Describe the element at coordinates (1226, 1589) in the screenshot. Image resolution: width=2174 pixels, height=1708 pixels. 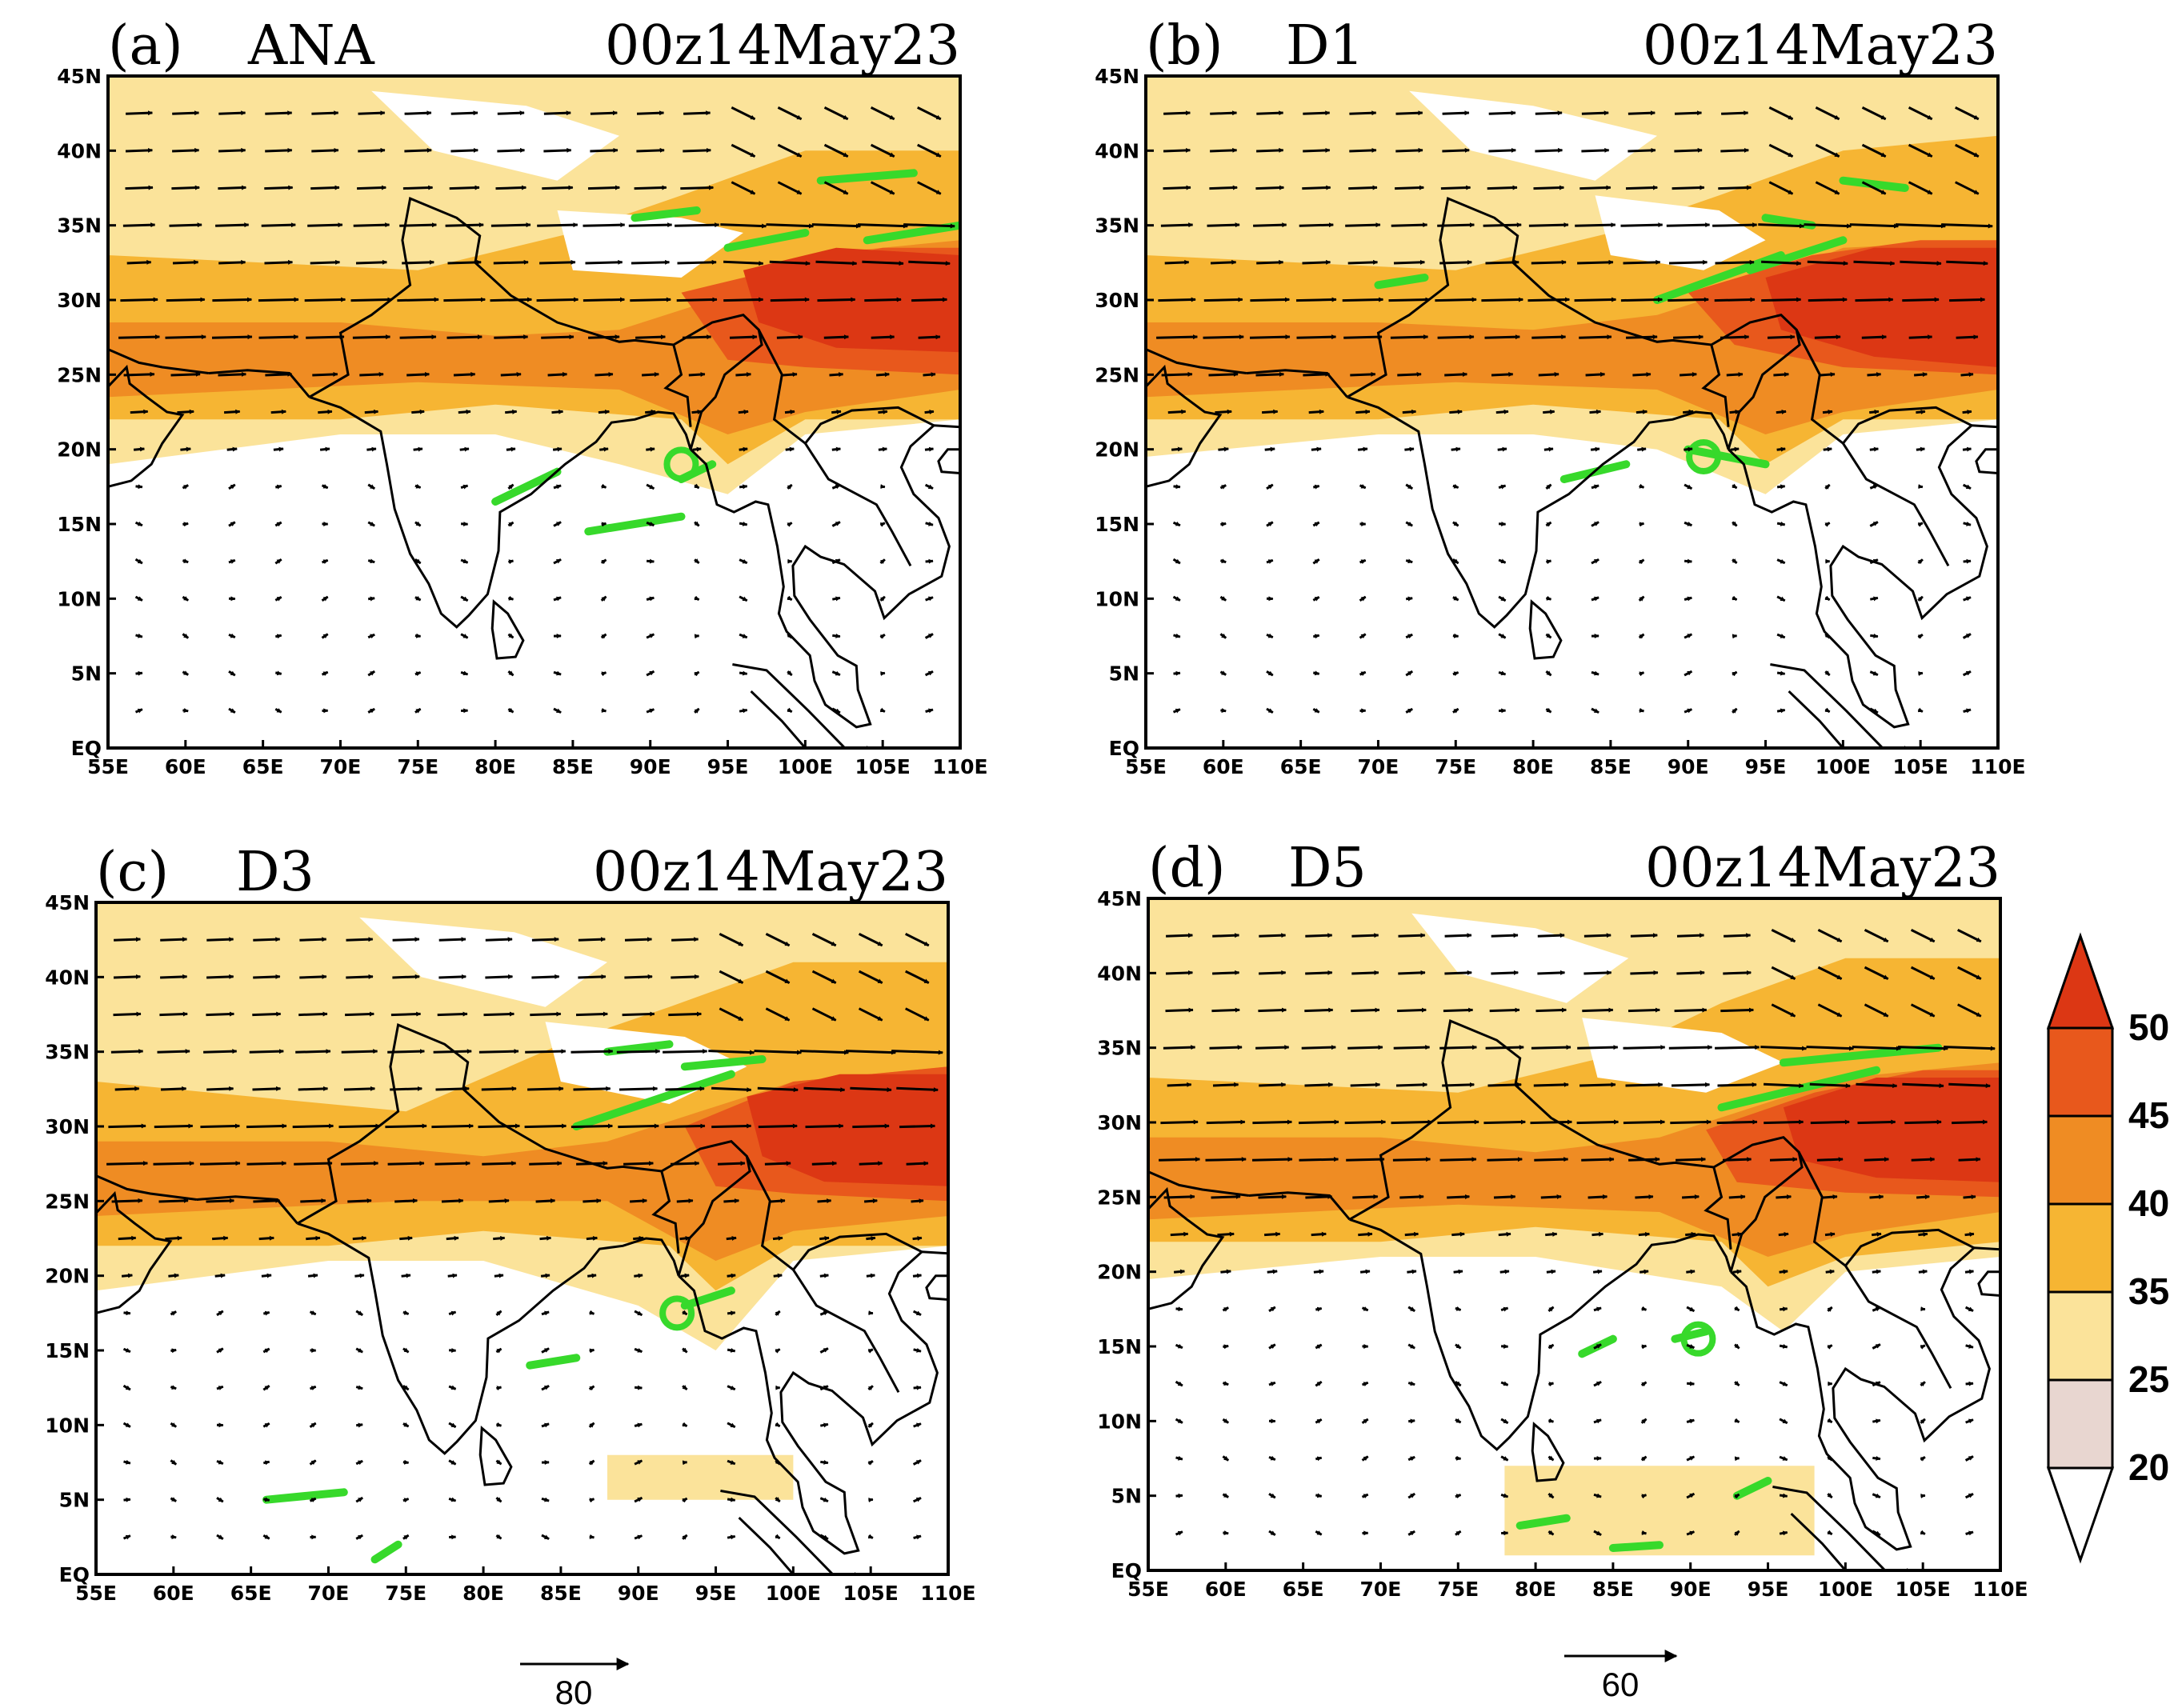
I see `lon-tick-label: 60E` at that location.